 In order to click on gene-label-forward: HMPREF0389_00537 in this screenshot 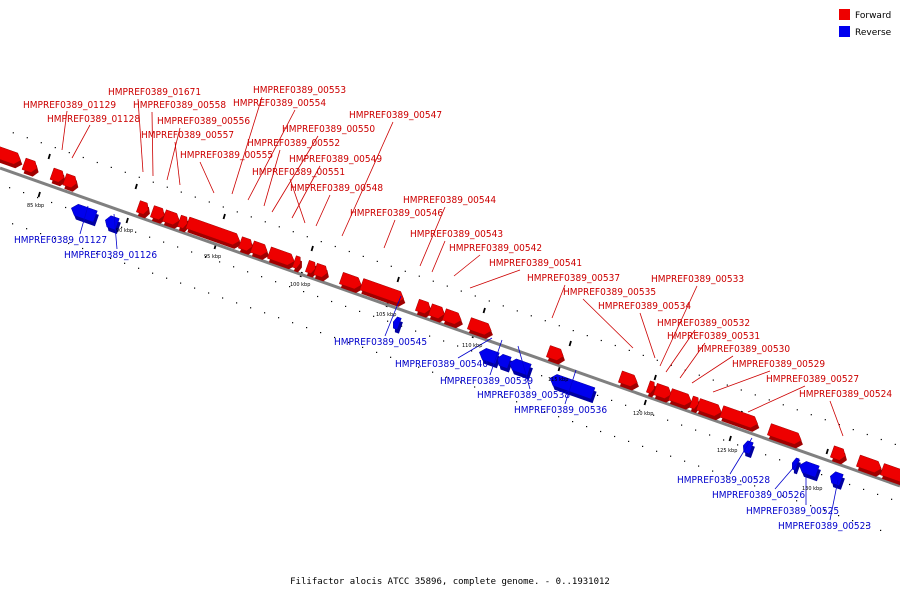, I will do `click(573, 278)`.